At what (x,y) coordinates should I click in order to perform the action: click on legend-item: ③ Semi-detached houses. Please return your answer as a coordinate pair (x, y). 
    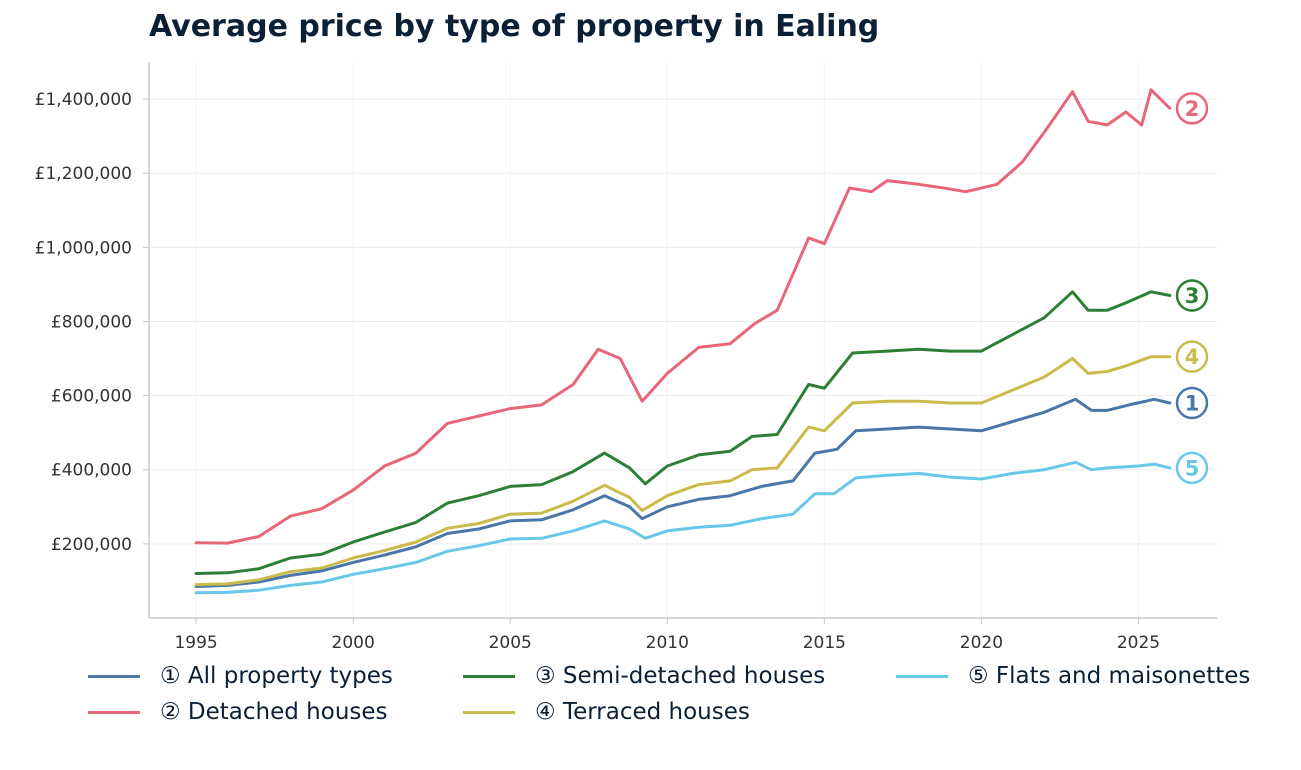
    Looking at the image, I should click on (644, 676).